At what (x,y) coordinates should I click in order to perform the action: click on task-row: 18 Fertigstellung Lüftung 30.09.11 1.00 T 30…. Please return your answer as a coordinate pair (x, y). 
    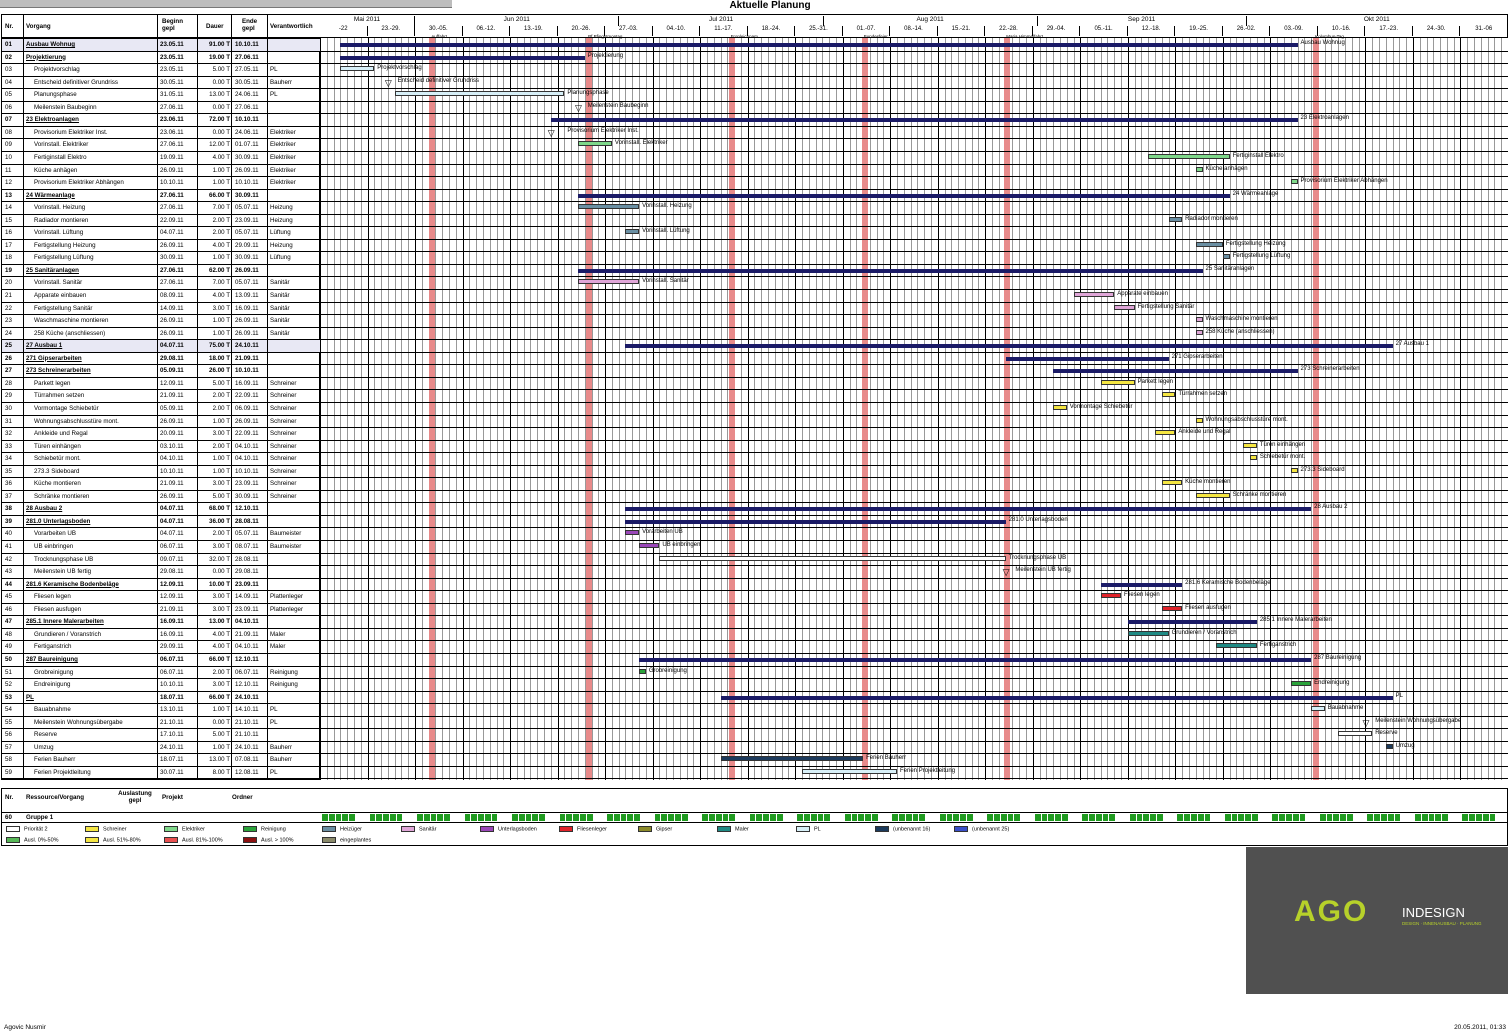
    Looking at the image, I should click on (161, 258).